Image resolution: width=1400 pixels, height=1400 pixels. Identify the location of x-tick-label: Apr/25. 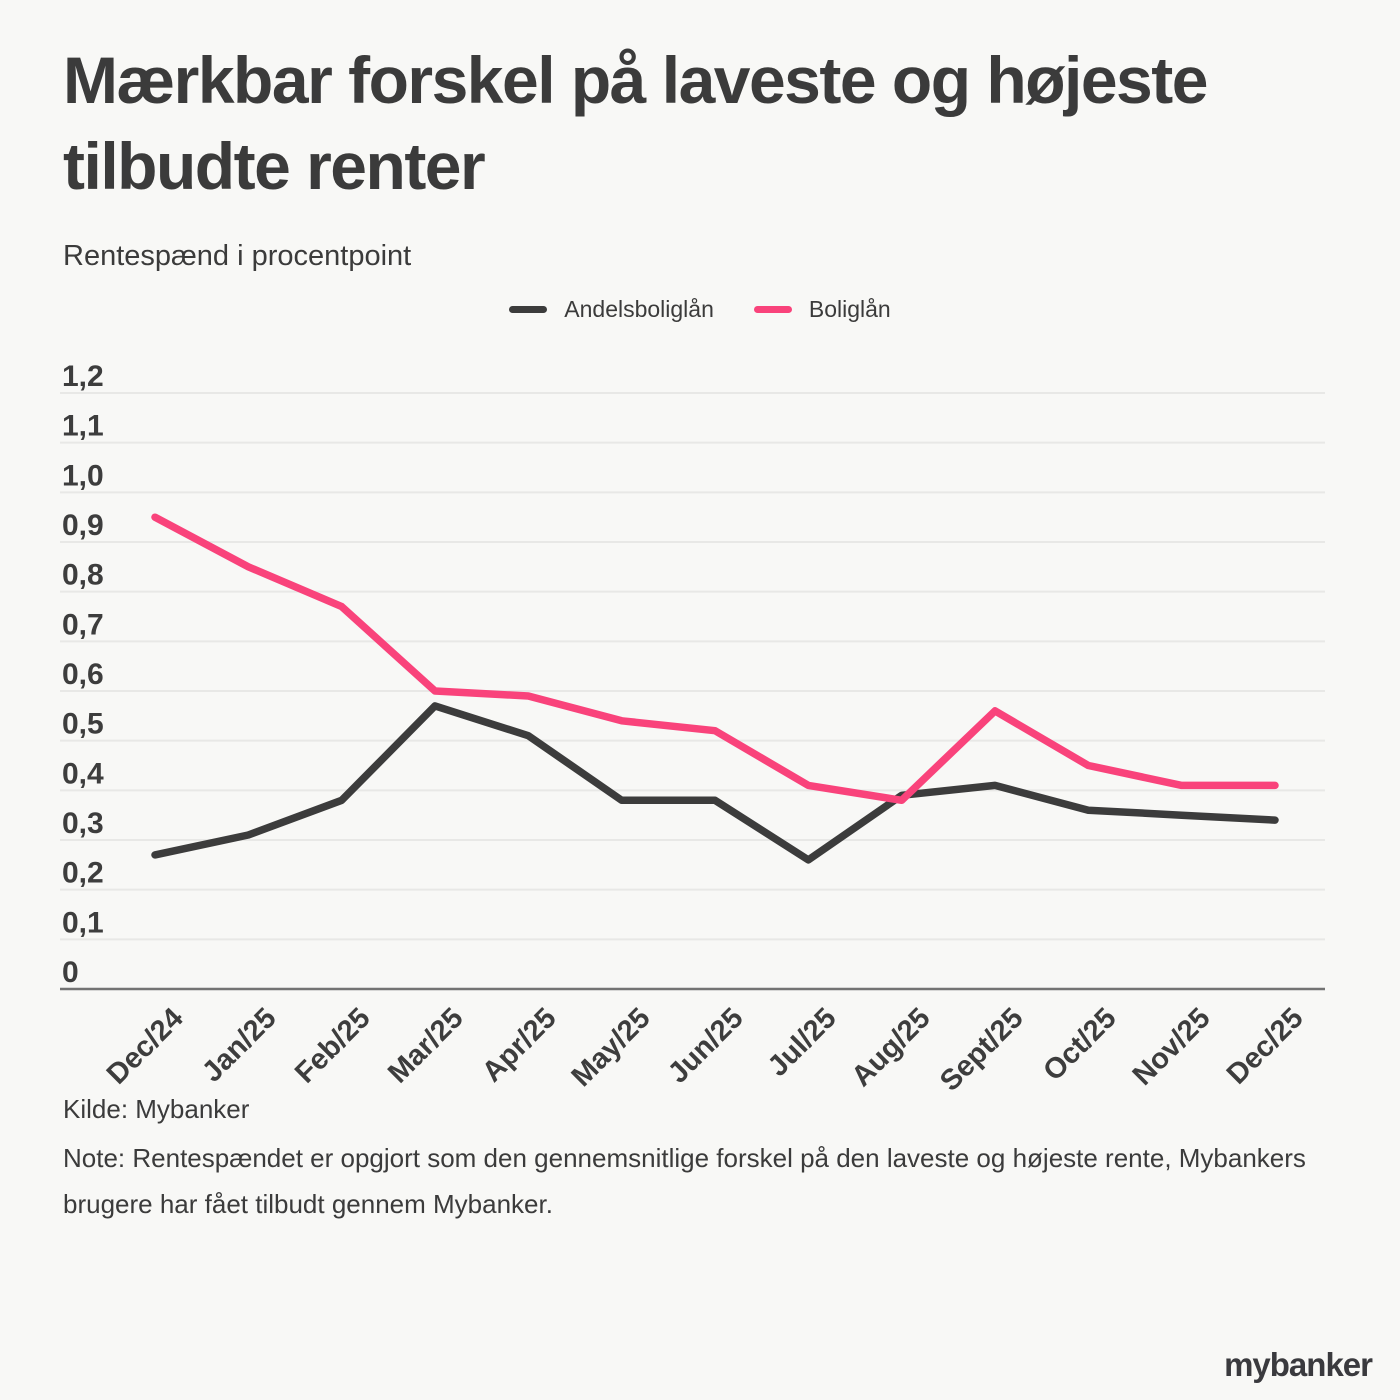
(519, 1045).